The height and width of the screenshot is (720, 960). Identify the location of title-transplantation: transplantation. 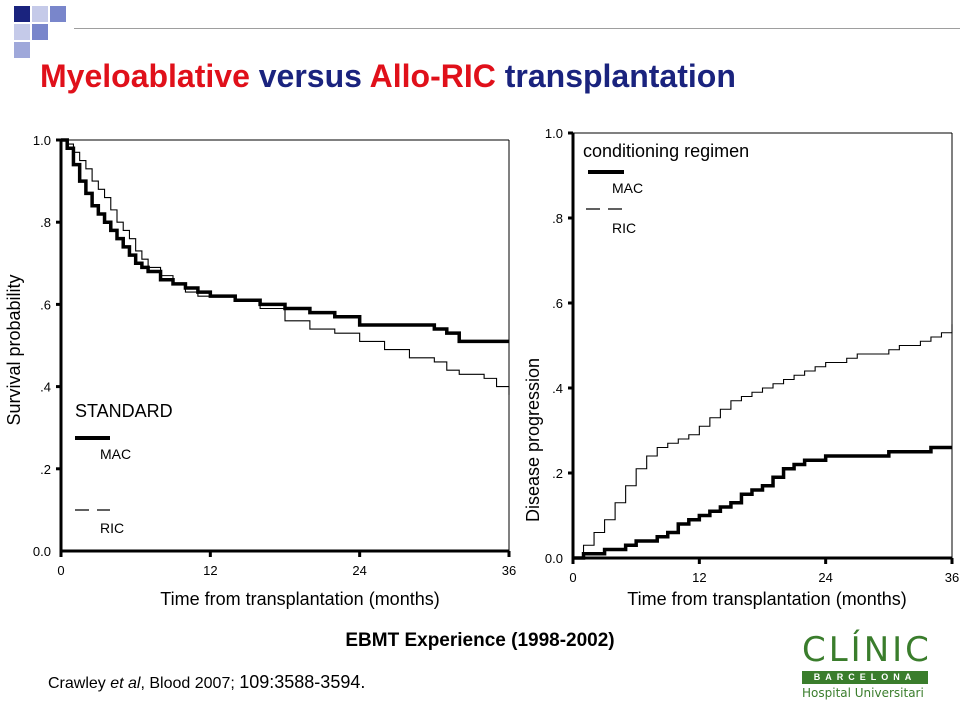
(620, 76).